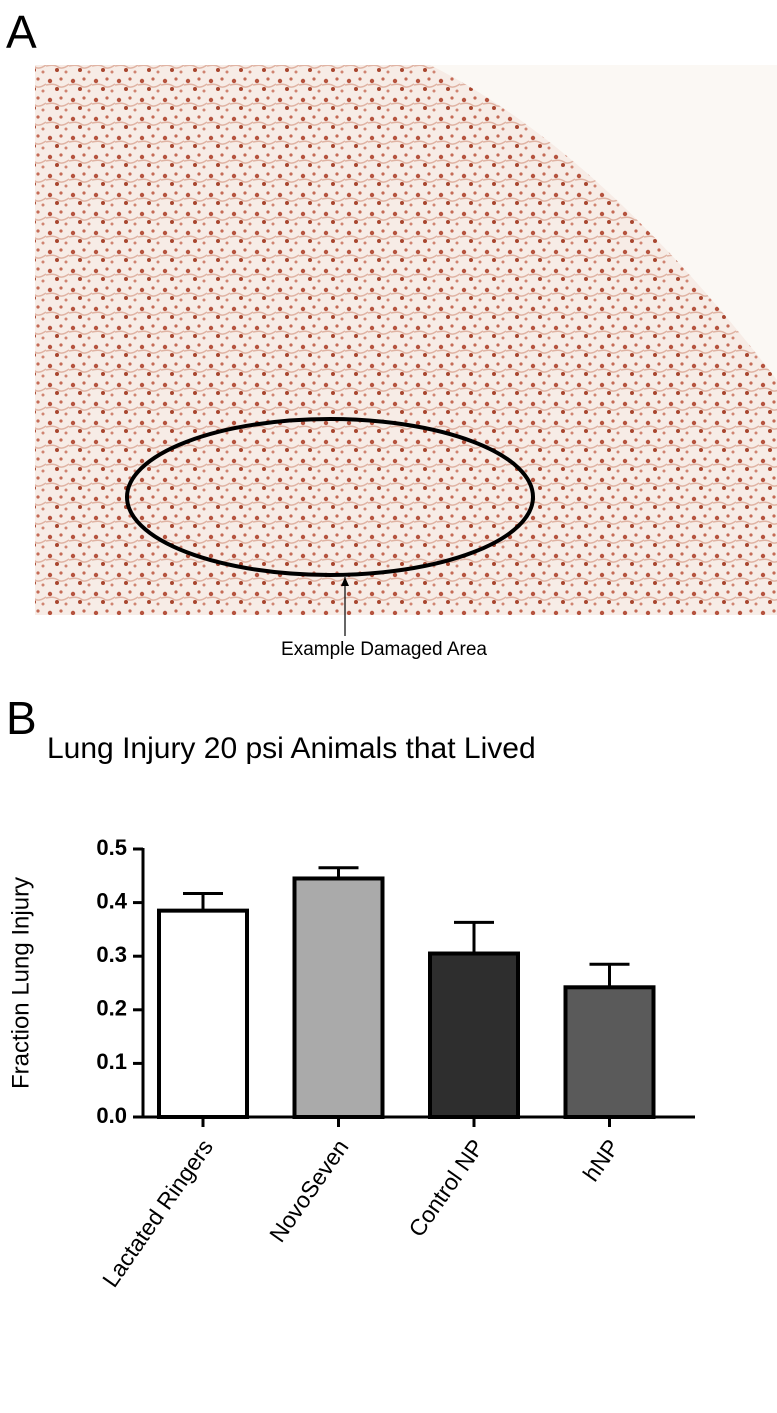 This screenshot has width=777, height=1413. What do you see at coordinates (111, 1061) in the screenshot?
I see `y-tick-label: 0.1` at bounding box center [111, 1061].